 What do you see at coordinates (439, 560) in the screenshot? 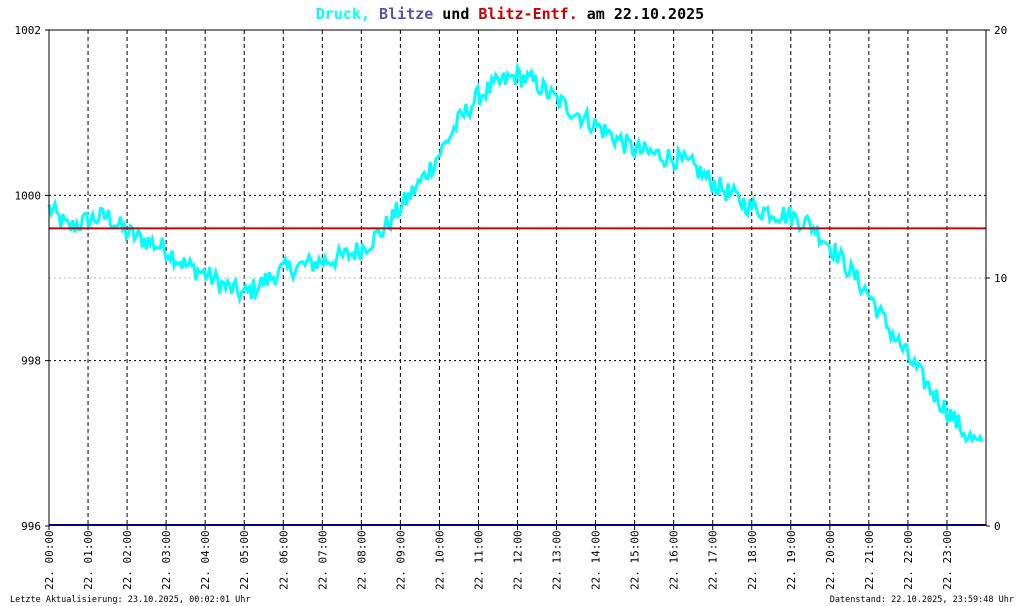
I see `x-tick-label: 22. 10:00` at bounding box center [439, 560].